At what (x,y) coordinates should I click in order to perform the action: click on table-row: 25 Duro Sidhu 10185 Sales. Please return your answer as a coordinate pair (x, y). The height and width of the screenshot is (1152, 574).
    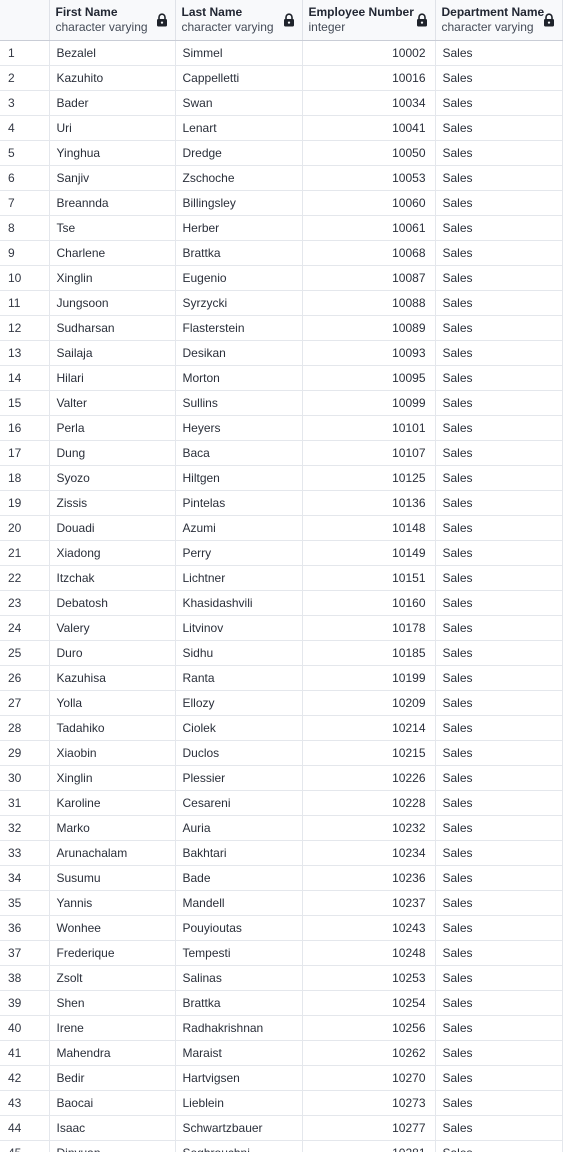
    Looking at the image, I should click on (281, 653).